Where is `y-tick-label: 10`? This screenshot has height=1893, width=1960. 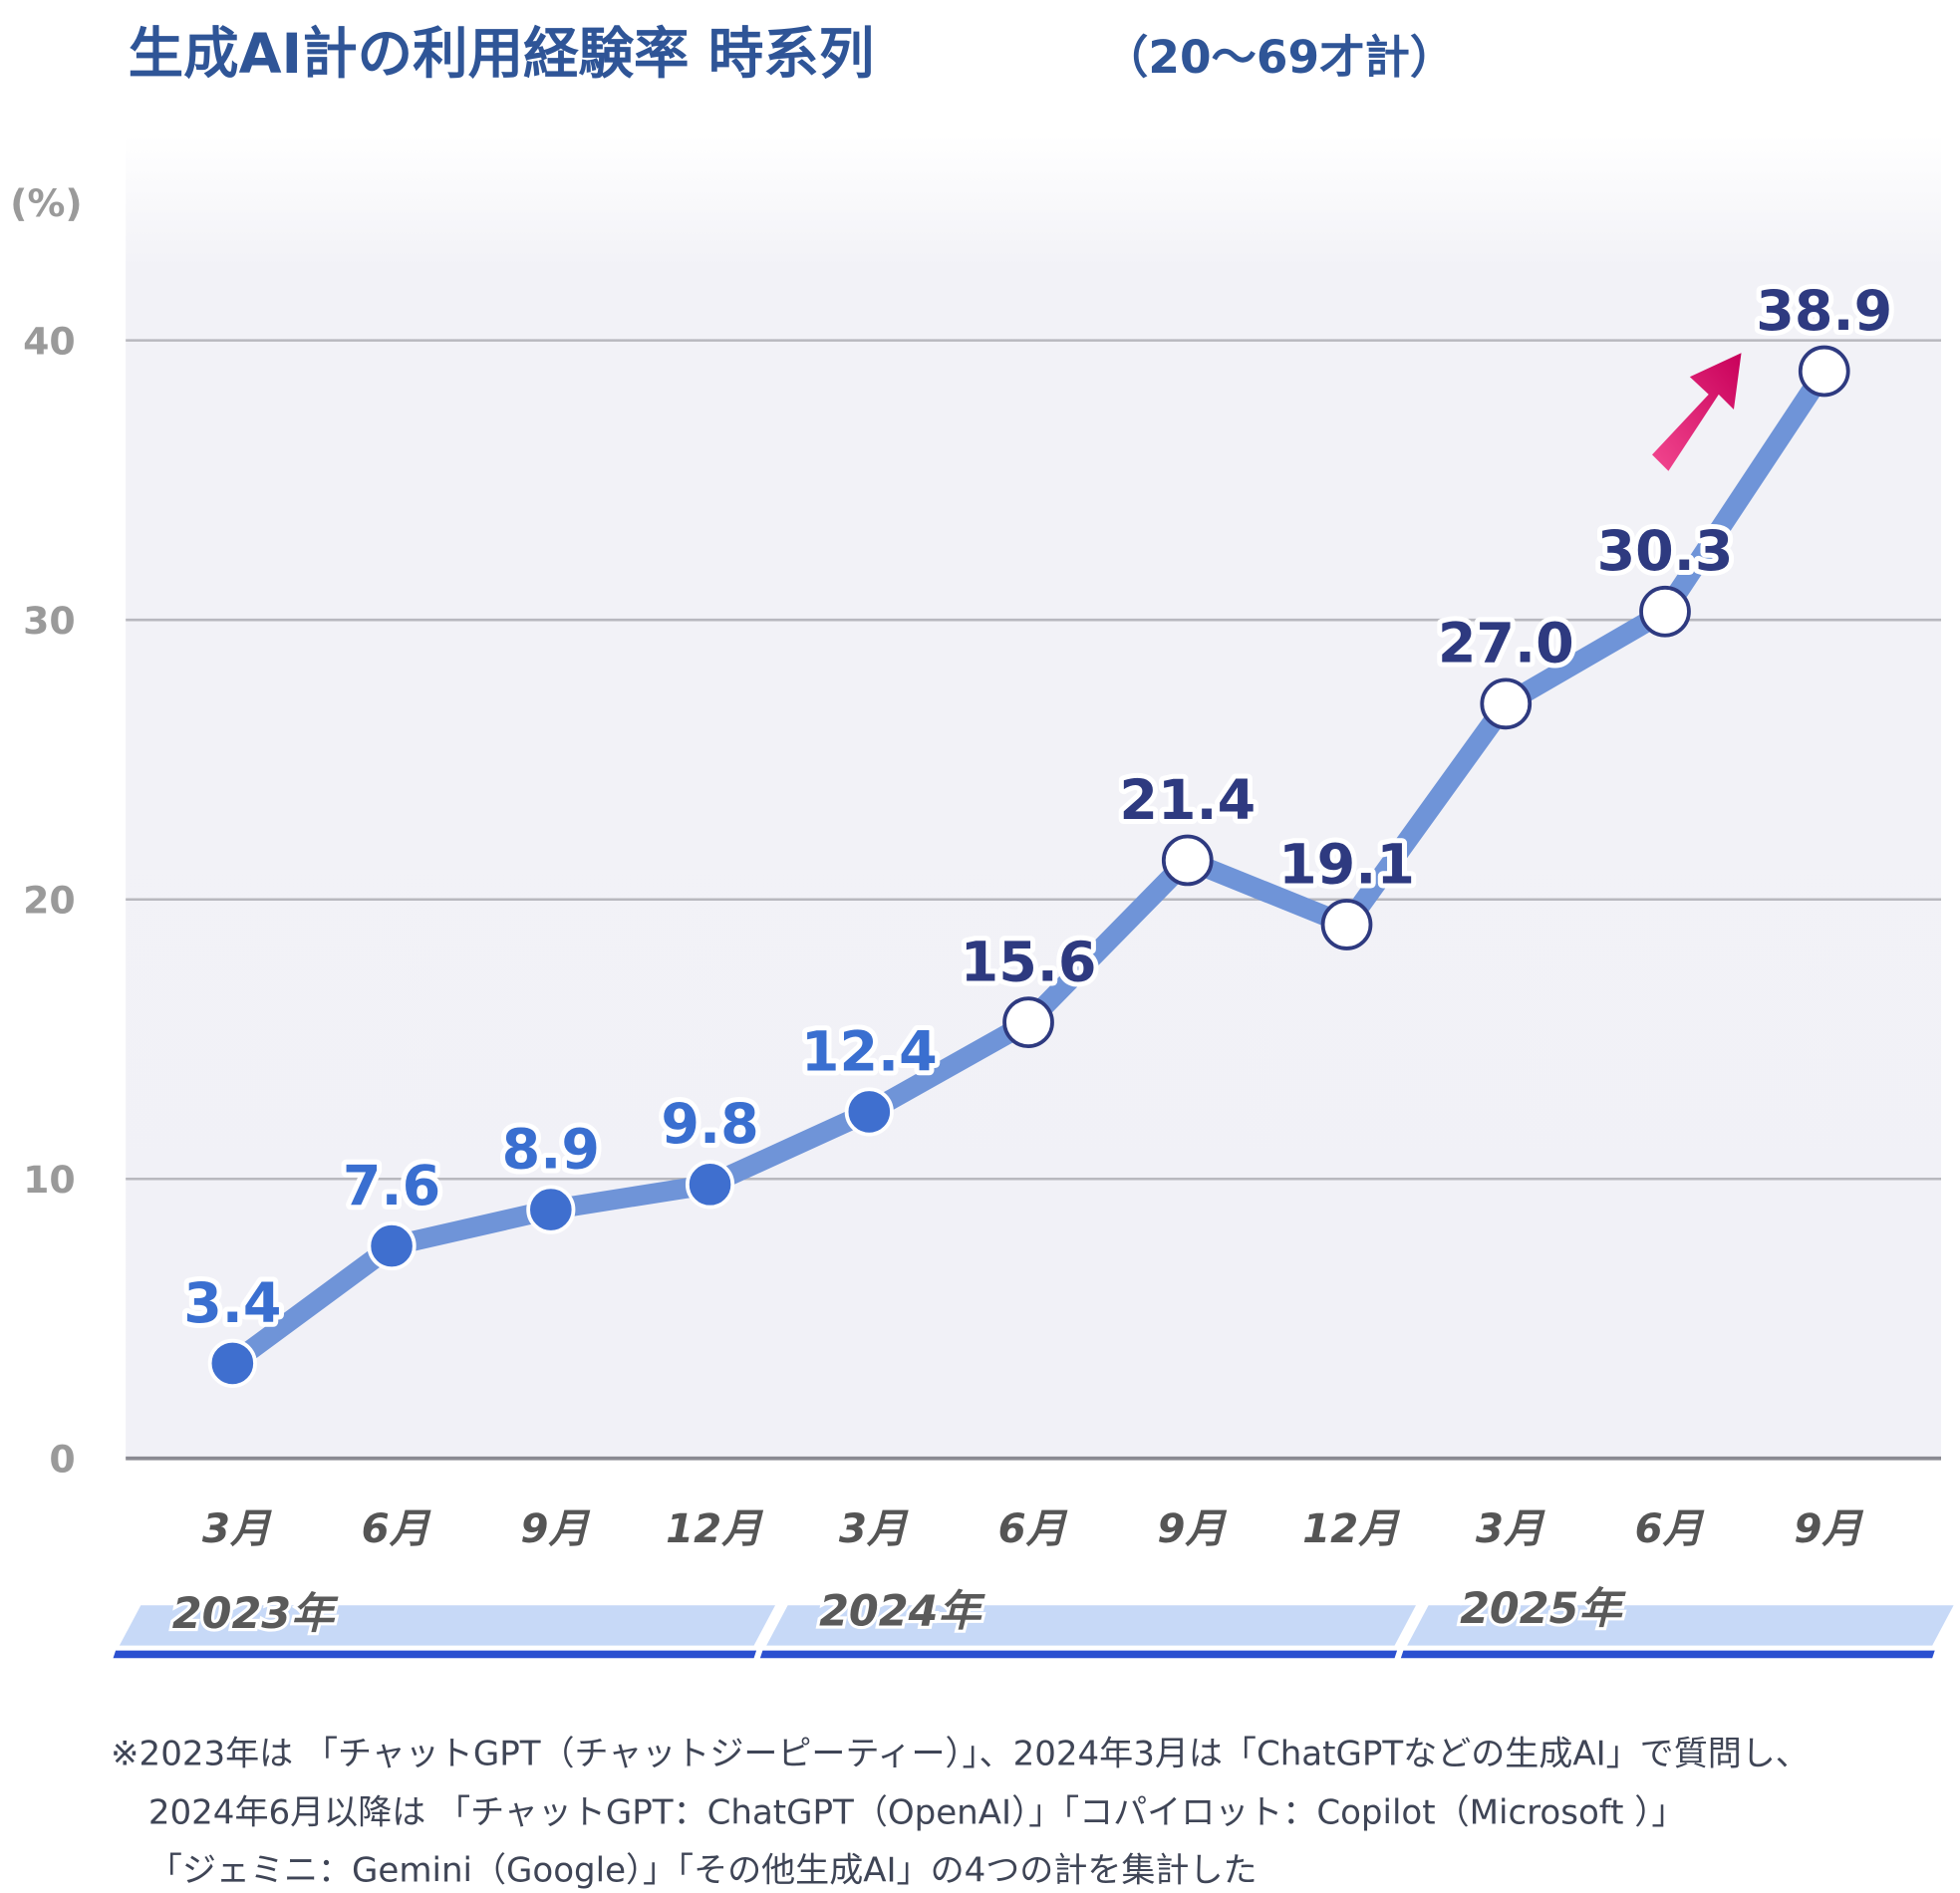 y-tick-label: 10 is located at coordinates (49, 1180).